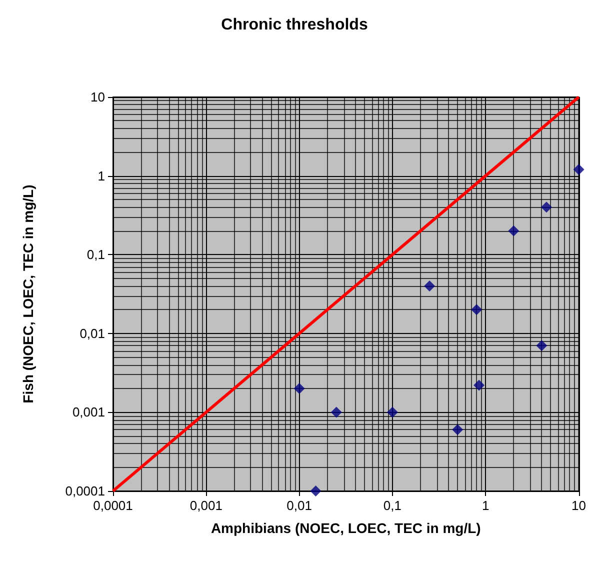 This screenshot has height=563, width=589. Describe the element at coordinates (392, 505) in the screenshot. I see `x-tick-label: 0,1` at that location.